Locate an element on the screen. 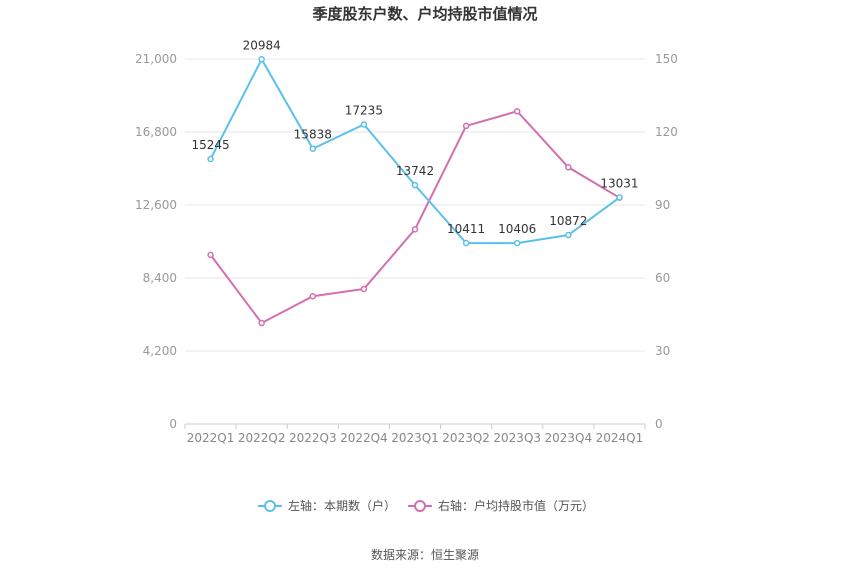 The width and height of the screenshot is (850, 575). data-label: 15838 is located at coordinates (313, 135).